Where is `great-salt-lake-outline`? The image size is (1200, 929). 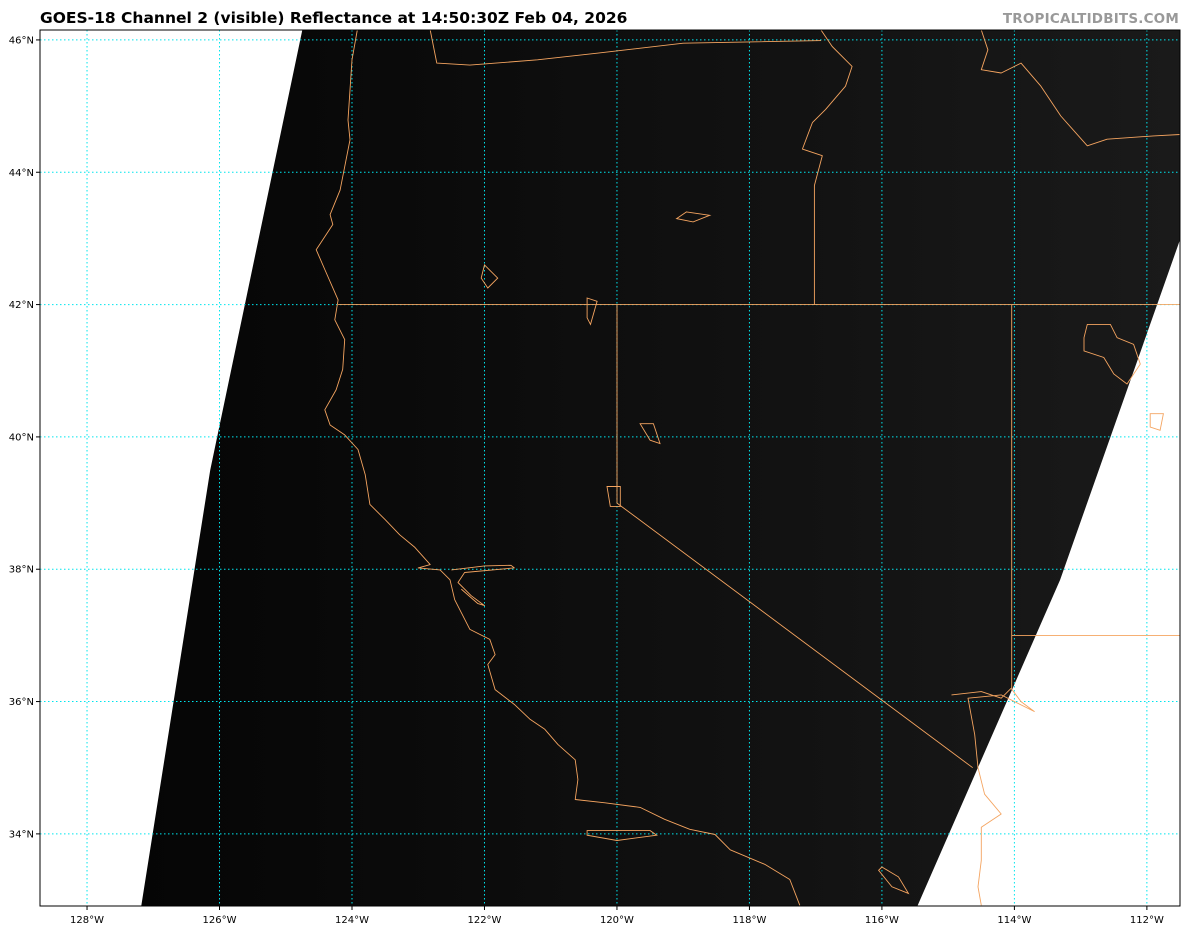 great-salt-lake-outline is located at coordinates (1112, 354).